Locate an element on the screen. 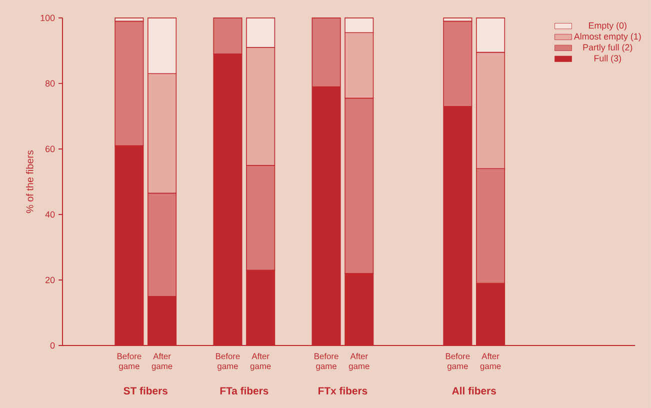 This screenshot has width=651, height=408. legend-label: Empty (0) is located at coordinates (607, 26).